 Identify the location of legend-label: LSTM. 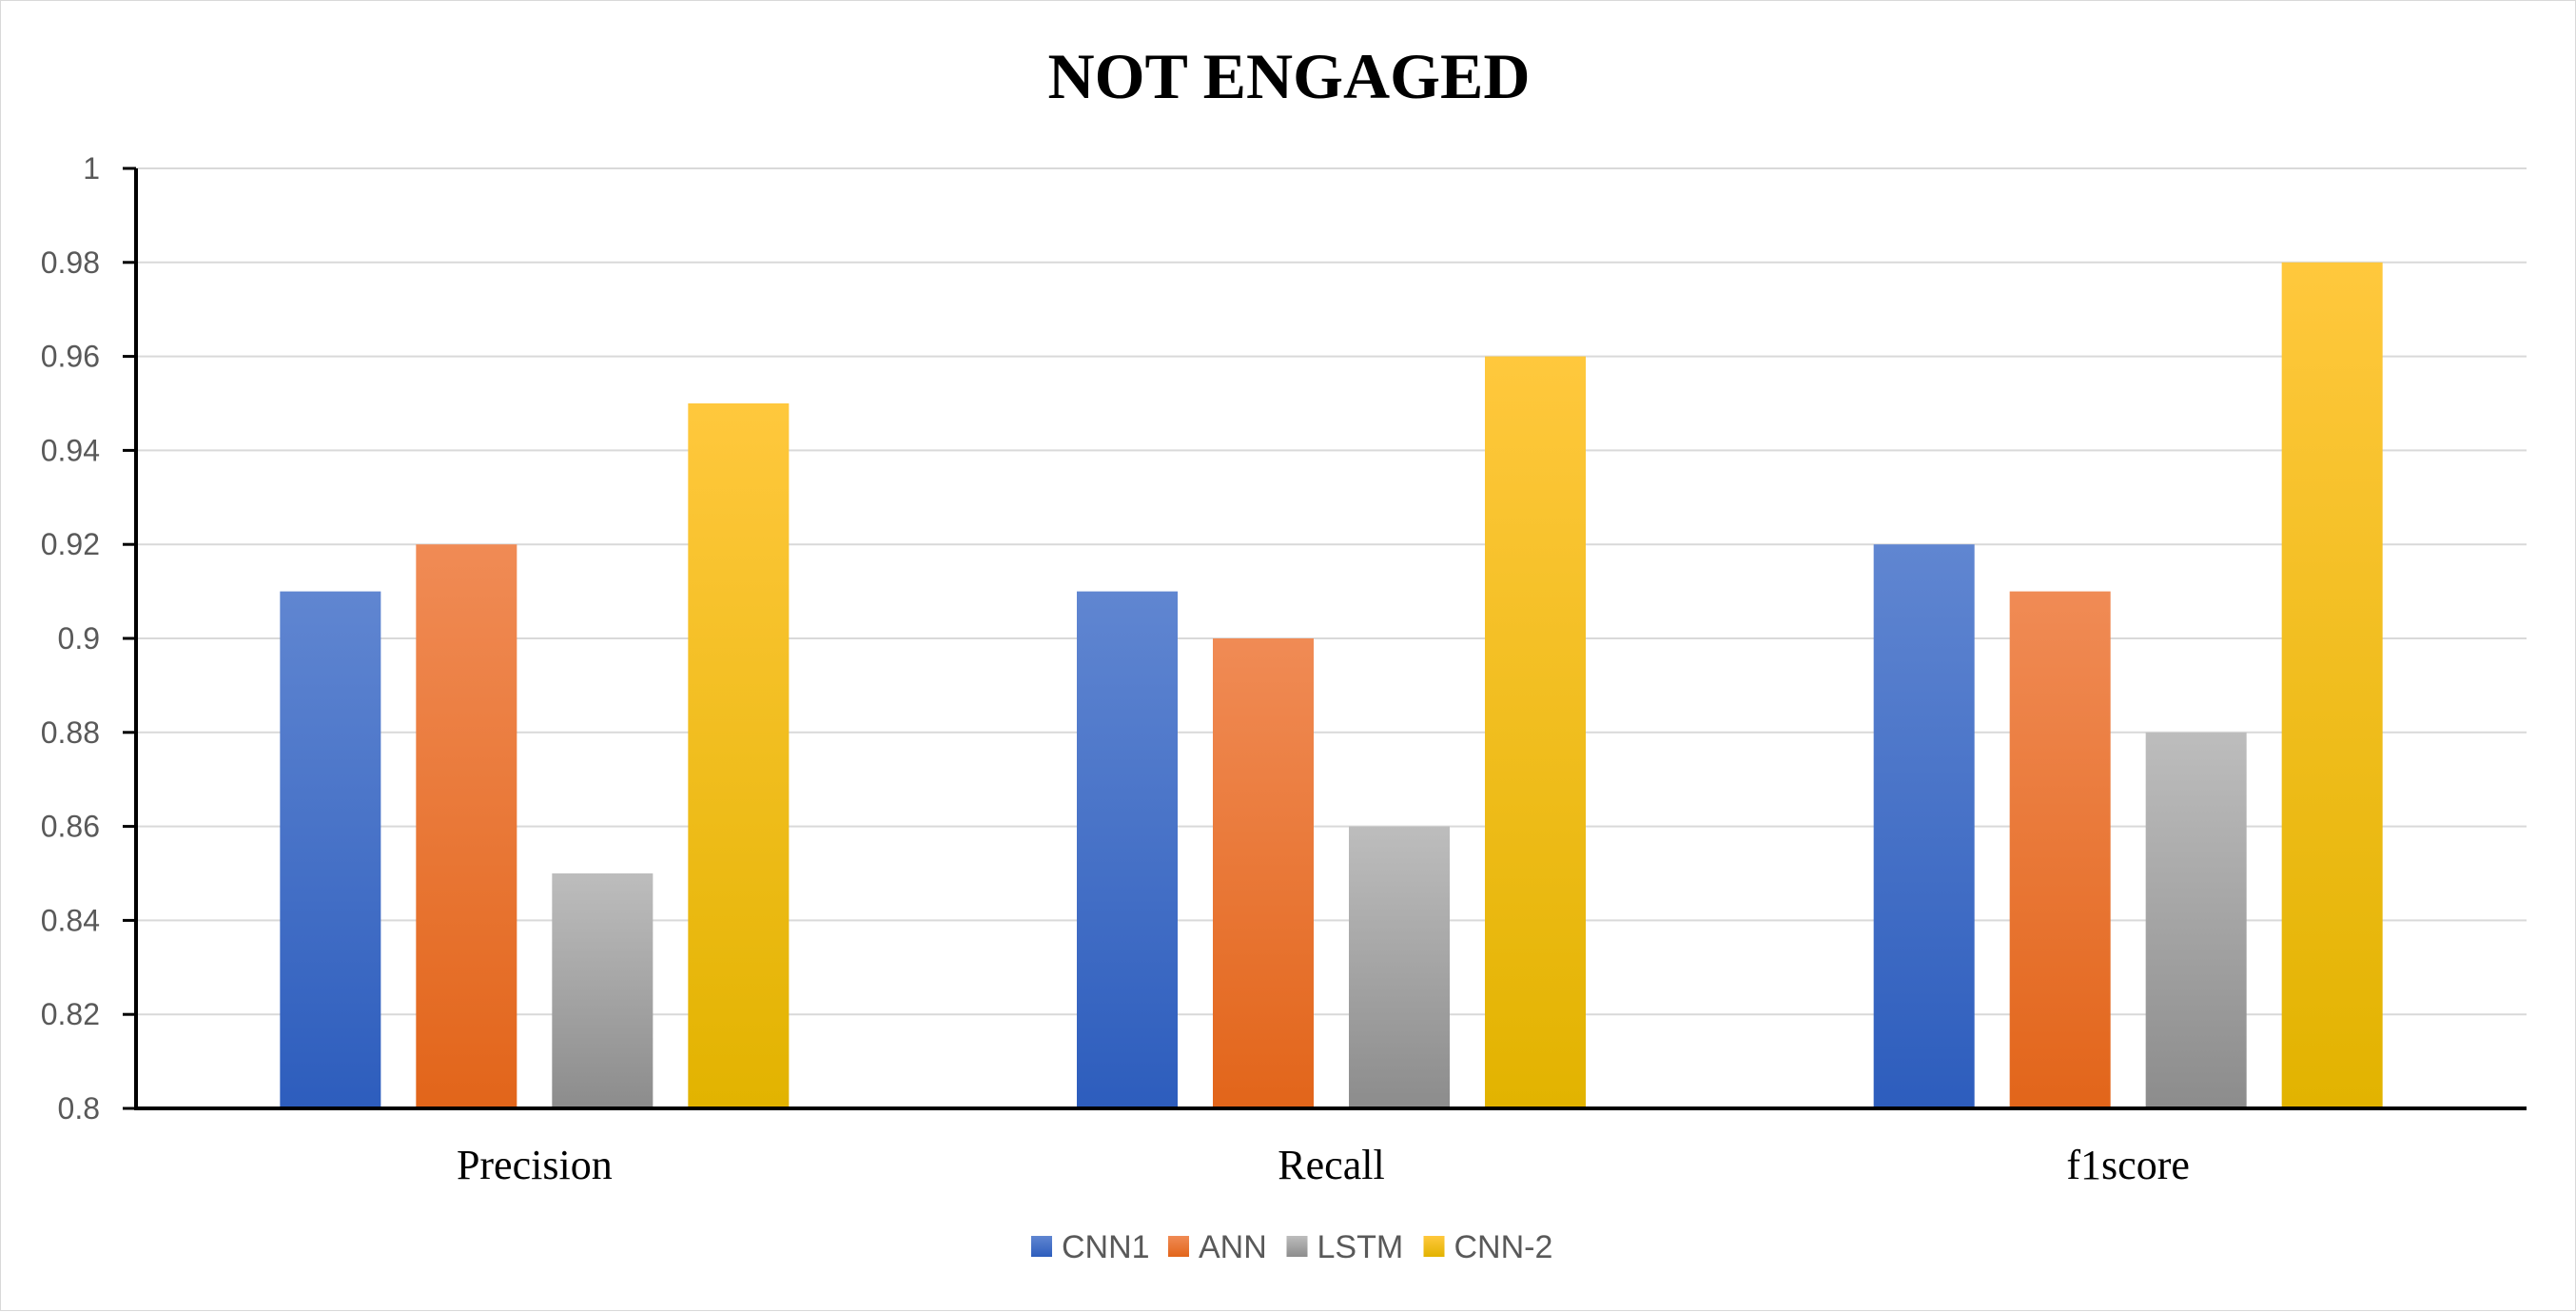
(1361, 1247).